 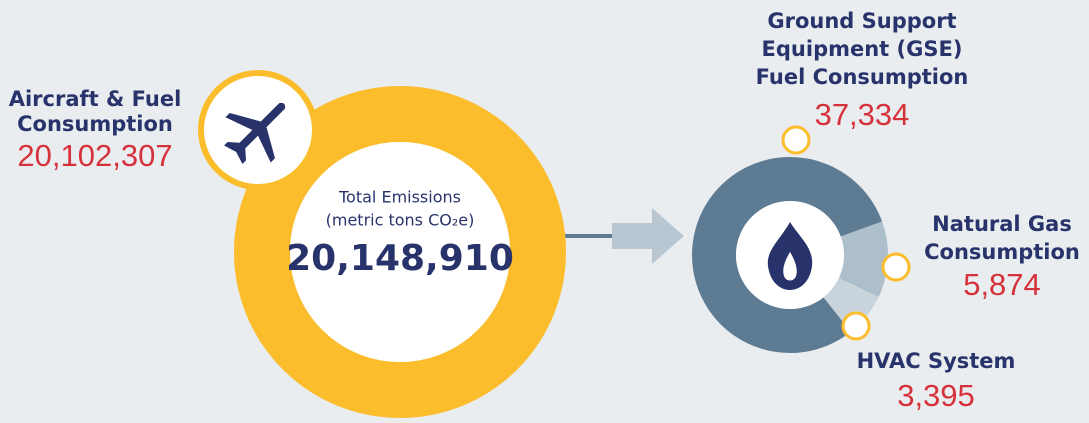 I want to click on source-name: Natural Gas, so click(x=1002, y=224).